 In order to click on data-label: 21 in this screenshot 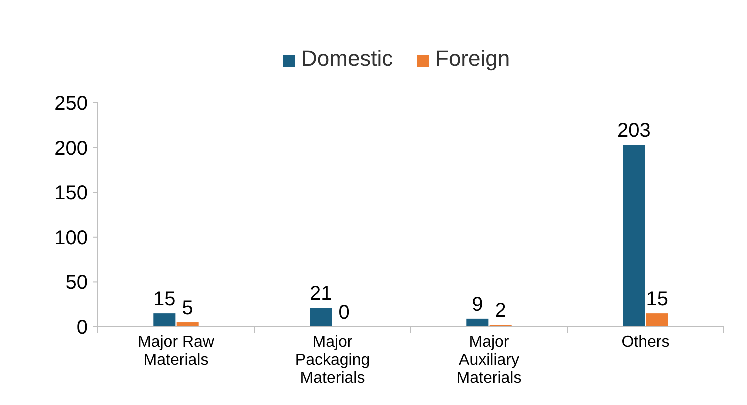, I will do `click(321, 294)`.